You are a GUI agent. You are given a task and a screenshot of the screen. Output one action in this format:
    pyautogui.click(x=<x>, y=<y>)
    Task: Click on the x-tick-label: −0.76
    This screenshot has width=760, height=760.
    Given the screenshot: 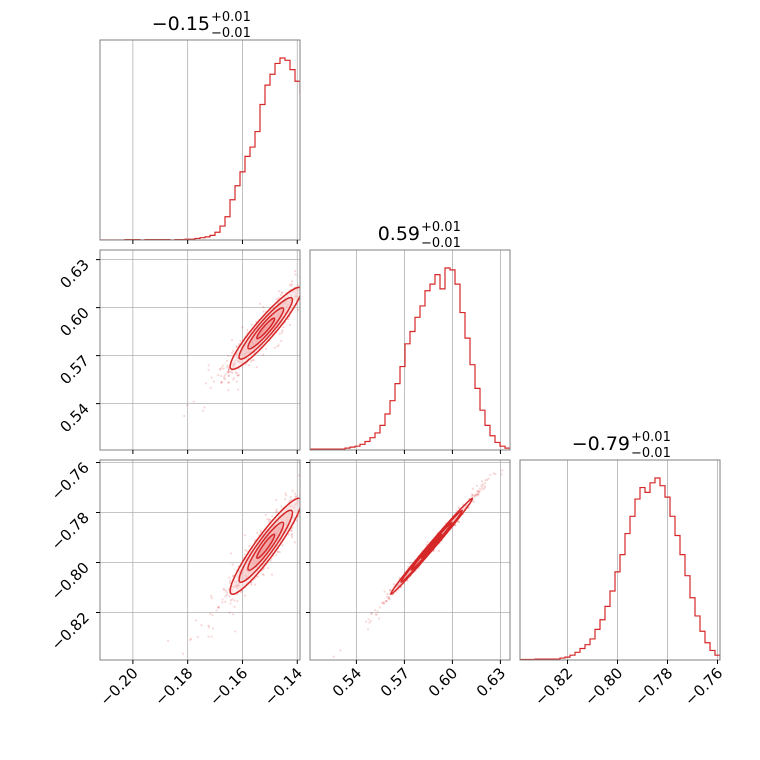 What is the action you would take?
    pyautogui.click(x=703, y=686)
    